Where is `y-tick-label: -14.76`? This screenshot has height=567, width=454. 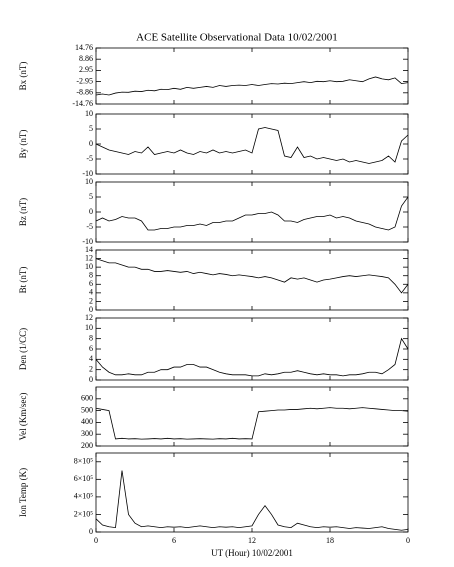 y-tick-label: -14.76 is located at coordinates (82, 103).